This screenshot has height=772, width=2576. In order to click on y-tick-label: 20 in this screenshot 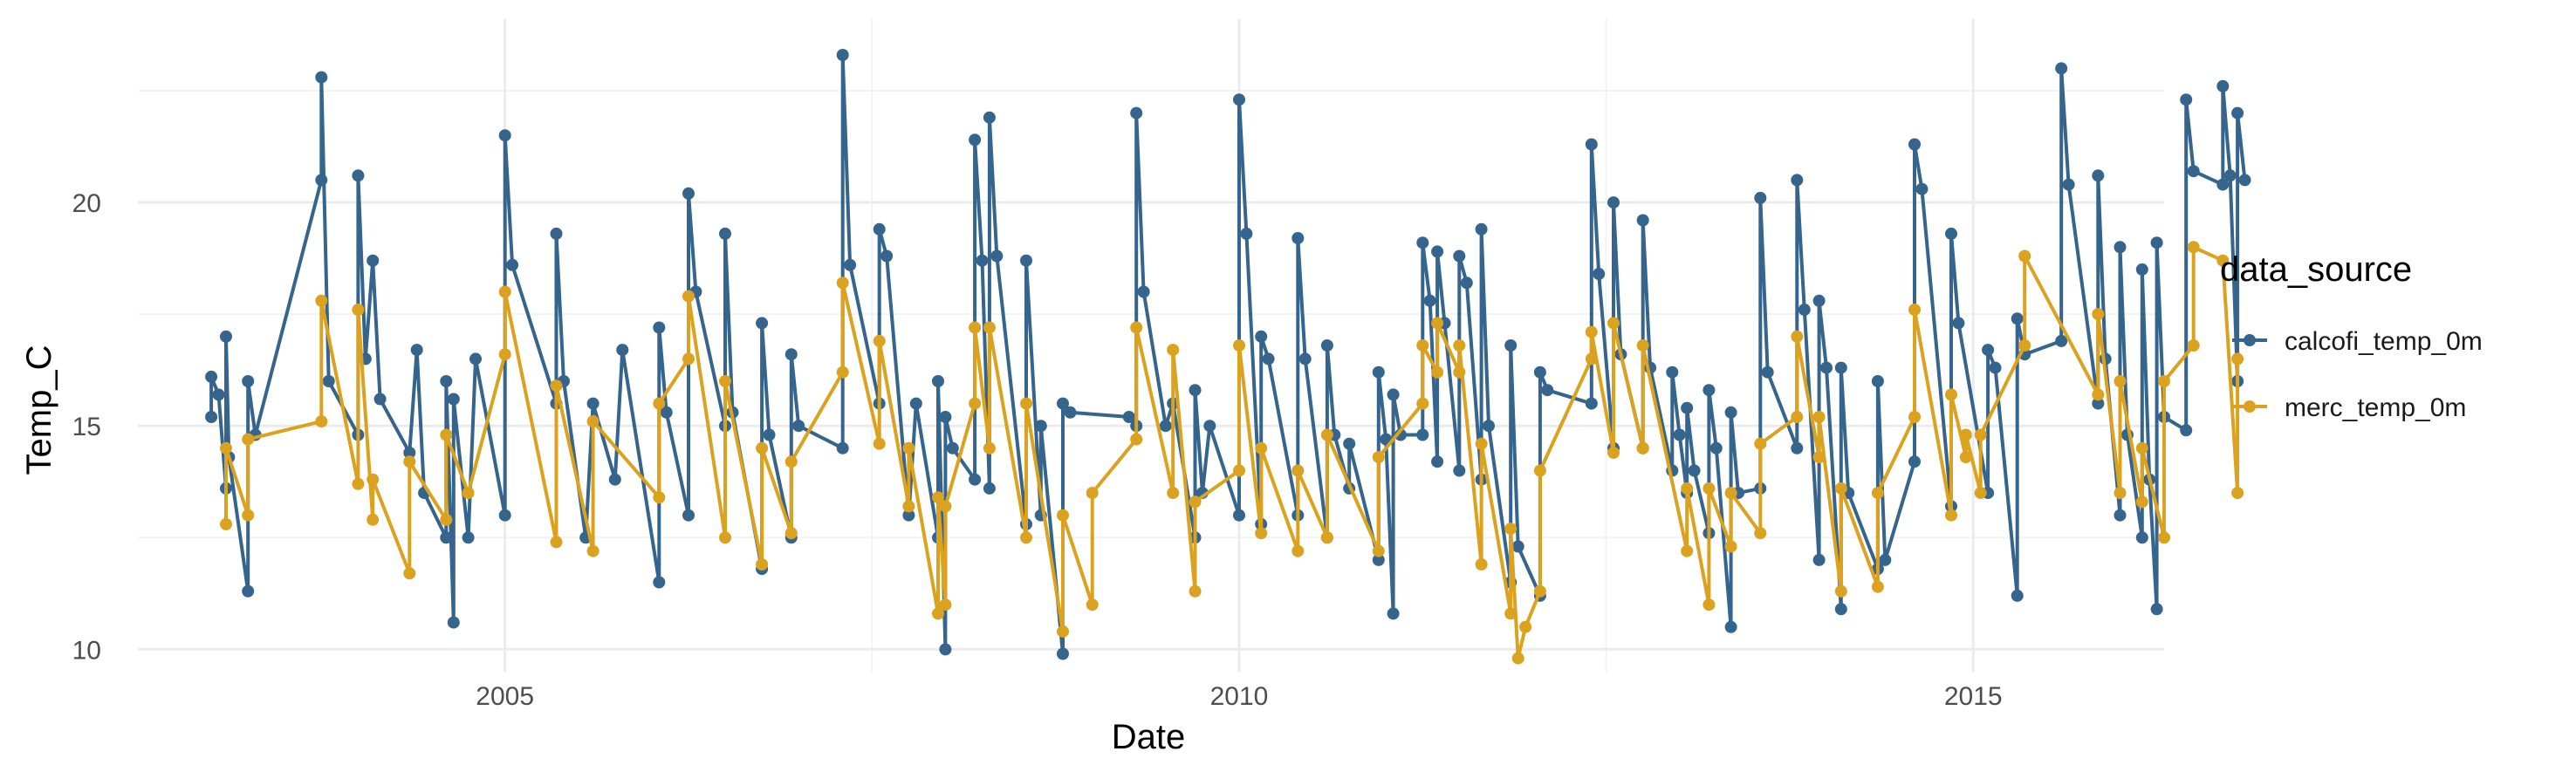, I will do `click(86, 203)`.